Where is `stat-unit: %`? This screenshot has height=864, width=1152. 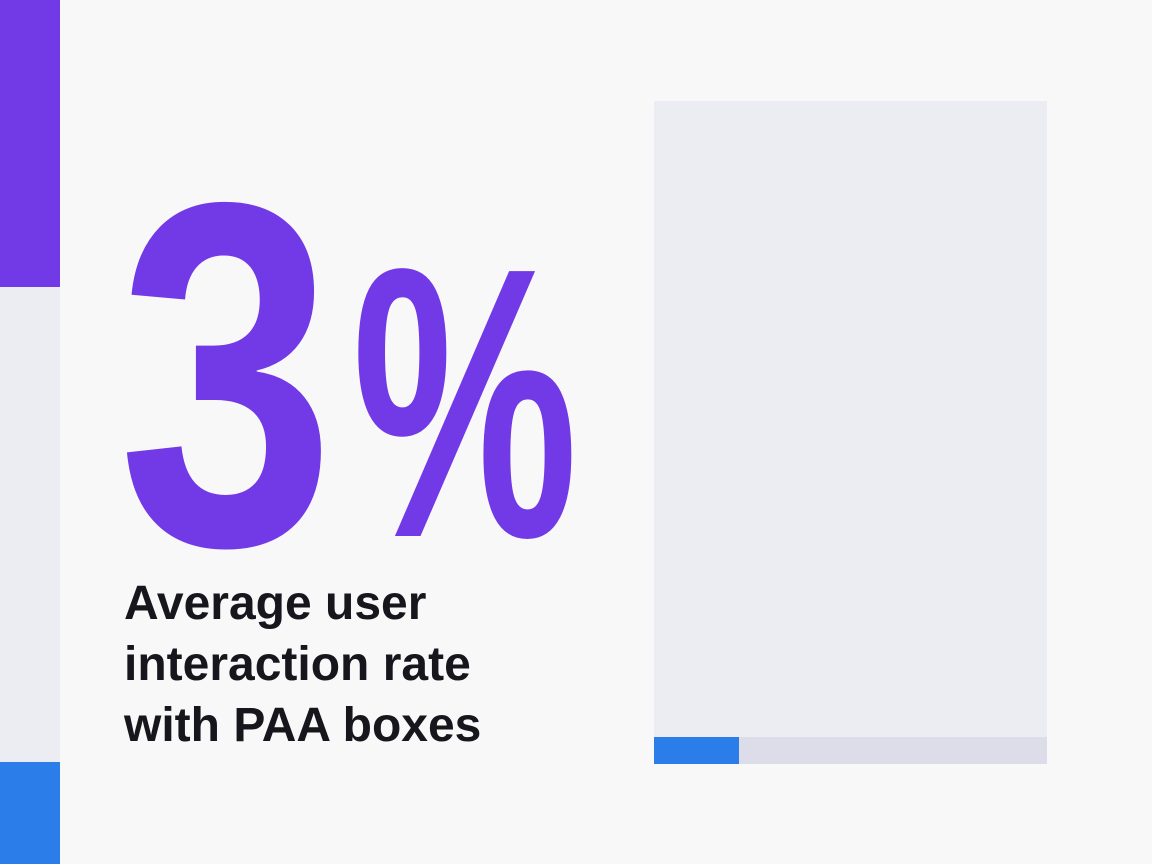
stat-unit: % is located at coordinates (465, 402).